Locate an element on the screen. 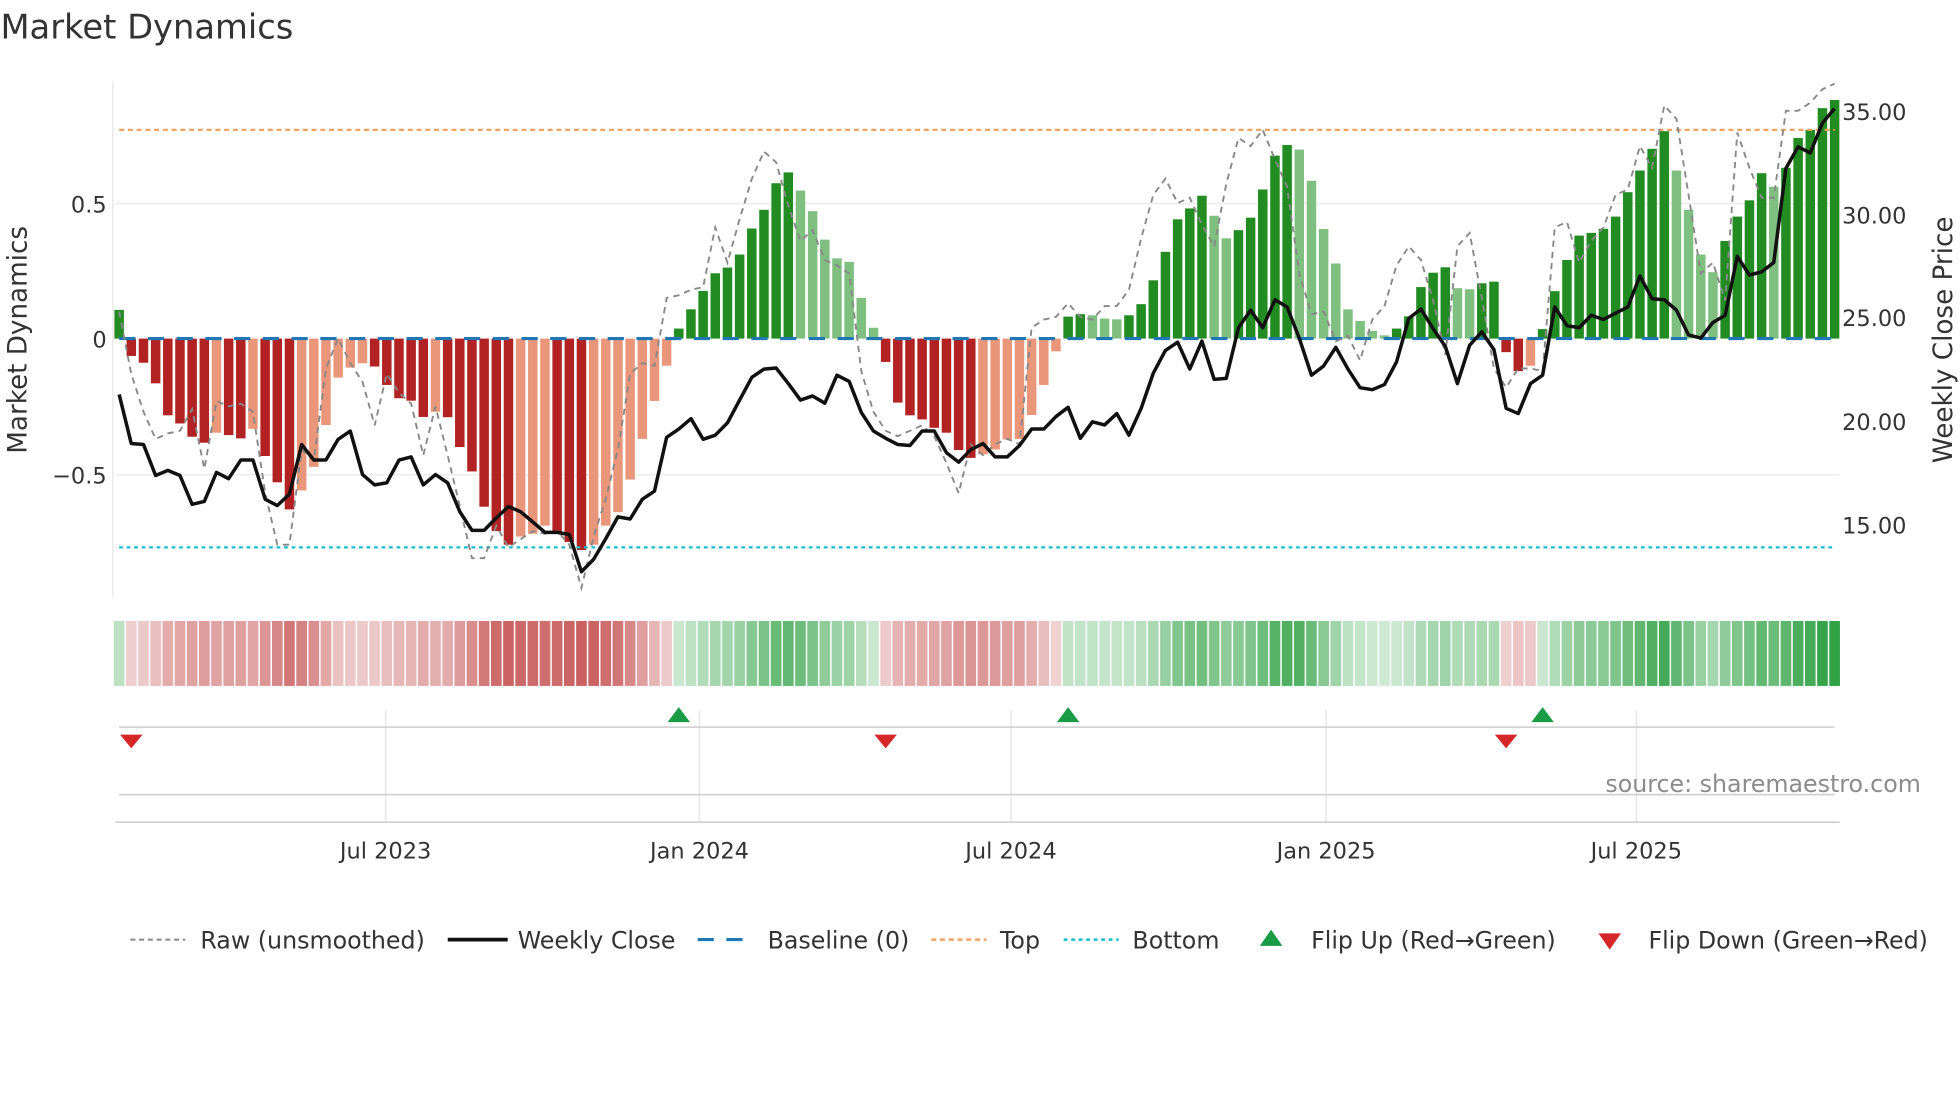 The height and width of the screenshot is (1102, 1960). y-right-tick-label: 25.00 is located at coordinates (1874, 319).